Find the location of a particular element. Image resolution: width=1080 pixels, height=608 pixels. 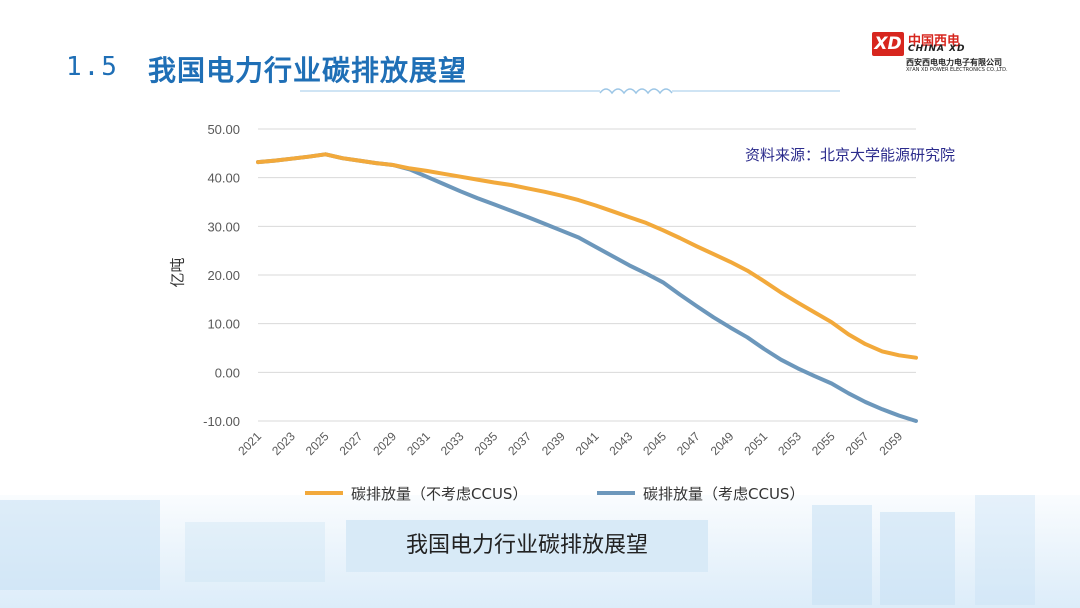

caption-text: 我国电力行业碳排放展望 is located at coordinates (526, 545).